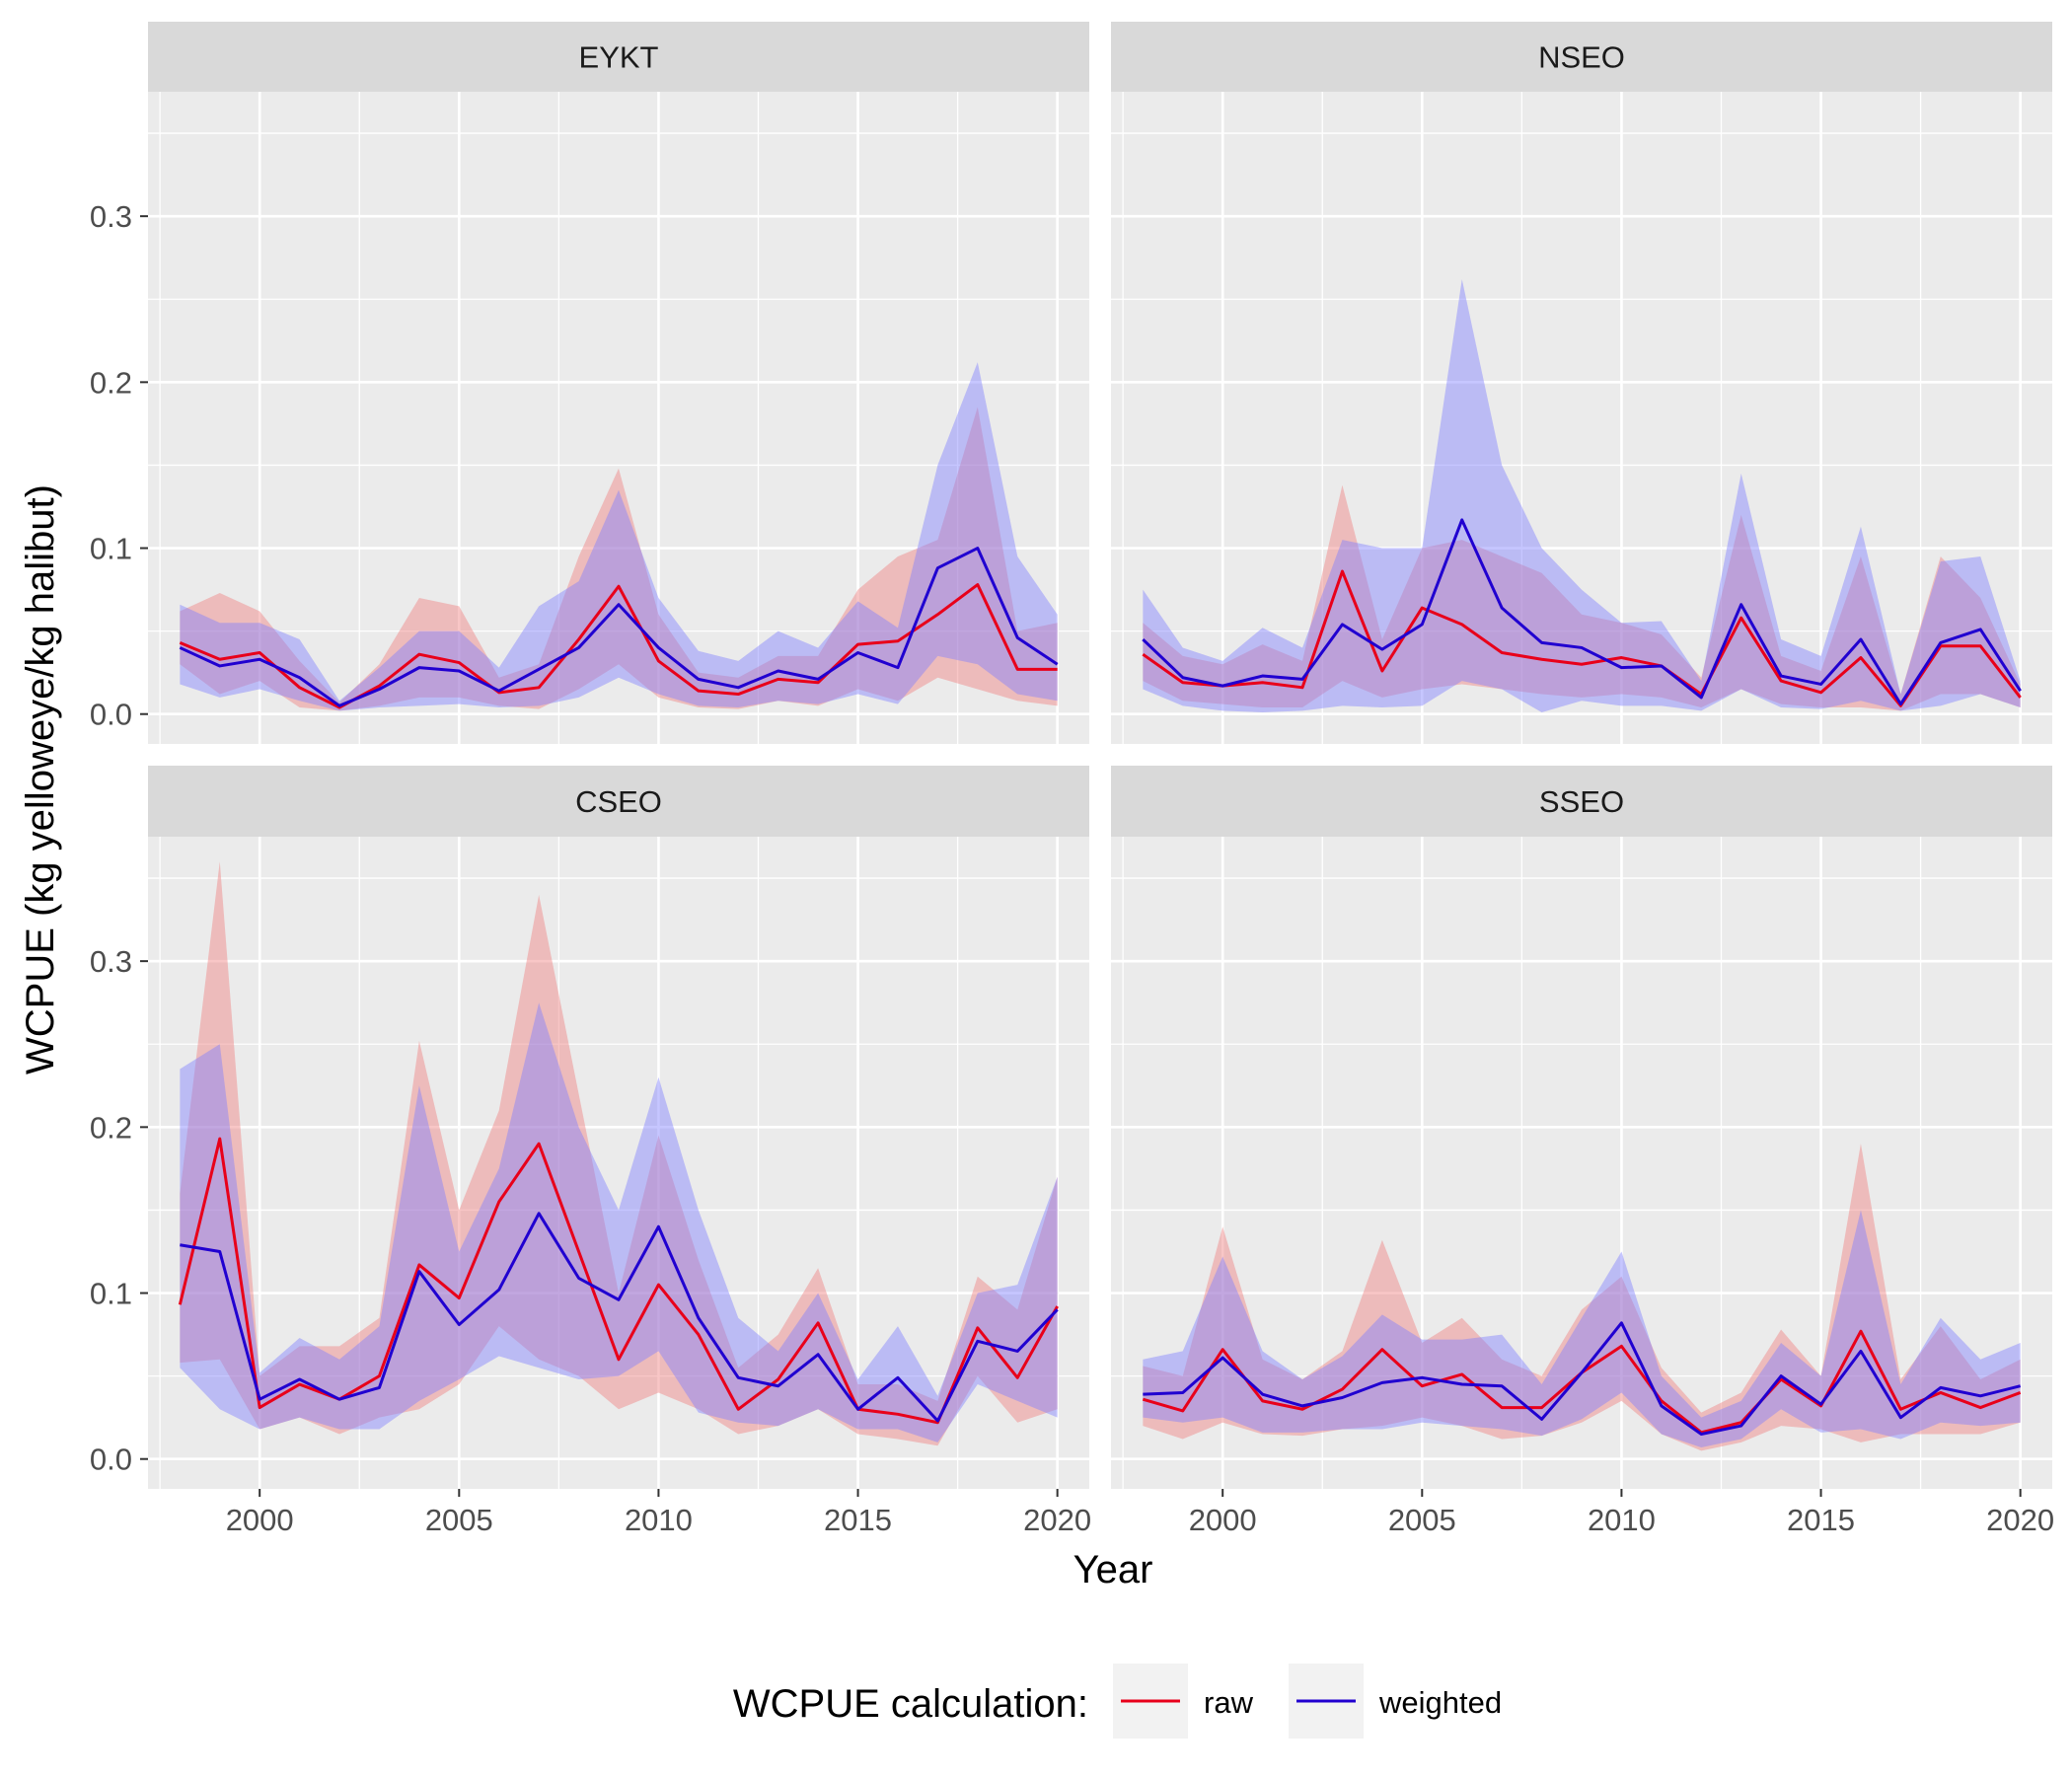 The height and width of the screenshot is (1776, 2072). What do you see at coordinates (1118, 1702) in the screenshot?
I see `legend: WCPUE calculation: raw weighted` at bounding box center [1118, 1702].